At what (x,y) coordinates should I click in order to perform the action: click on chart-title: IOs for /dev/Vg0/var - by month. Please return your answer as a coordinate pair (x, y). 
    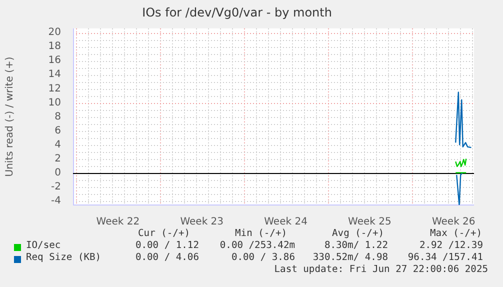
    Looking at the image, I should click on (237, 12).